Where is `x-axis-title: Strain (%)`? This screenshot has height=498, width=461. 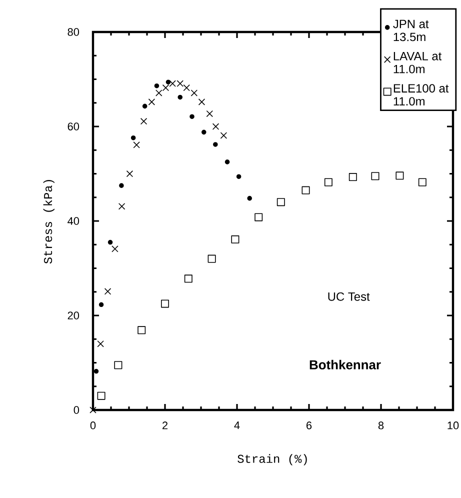
x-axis-title: Strain (%) is located at coordinates (272, 460).